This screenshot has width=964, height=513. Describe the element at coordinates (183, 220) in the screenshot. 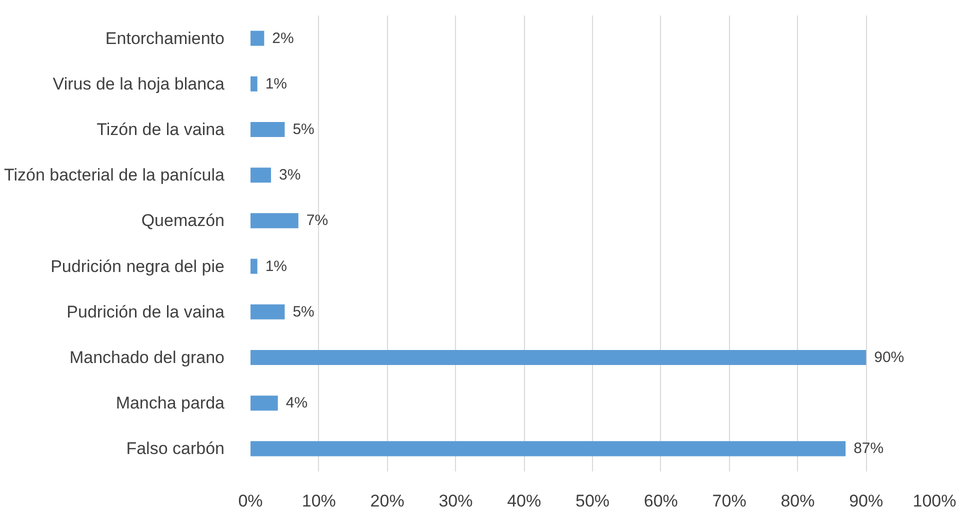

I see `y-tick-label: Quemazón` at that location.